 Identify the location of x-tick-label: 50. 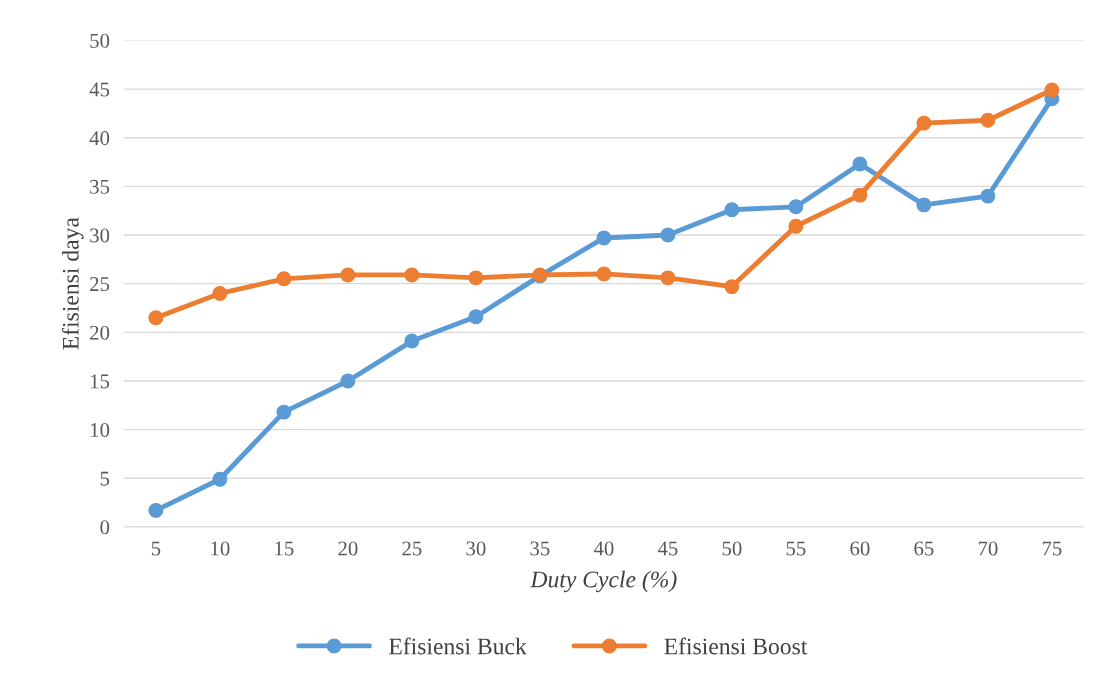
(732, 548).